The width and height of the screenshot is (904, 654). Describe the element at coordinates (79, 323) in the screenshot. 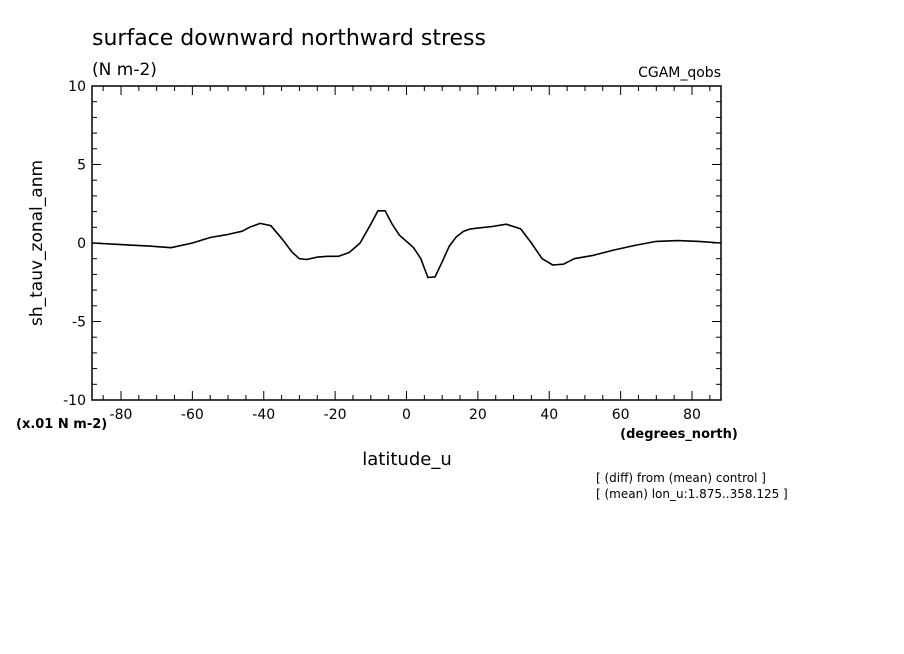

I see `y-tick-label: -5` at that location.